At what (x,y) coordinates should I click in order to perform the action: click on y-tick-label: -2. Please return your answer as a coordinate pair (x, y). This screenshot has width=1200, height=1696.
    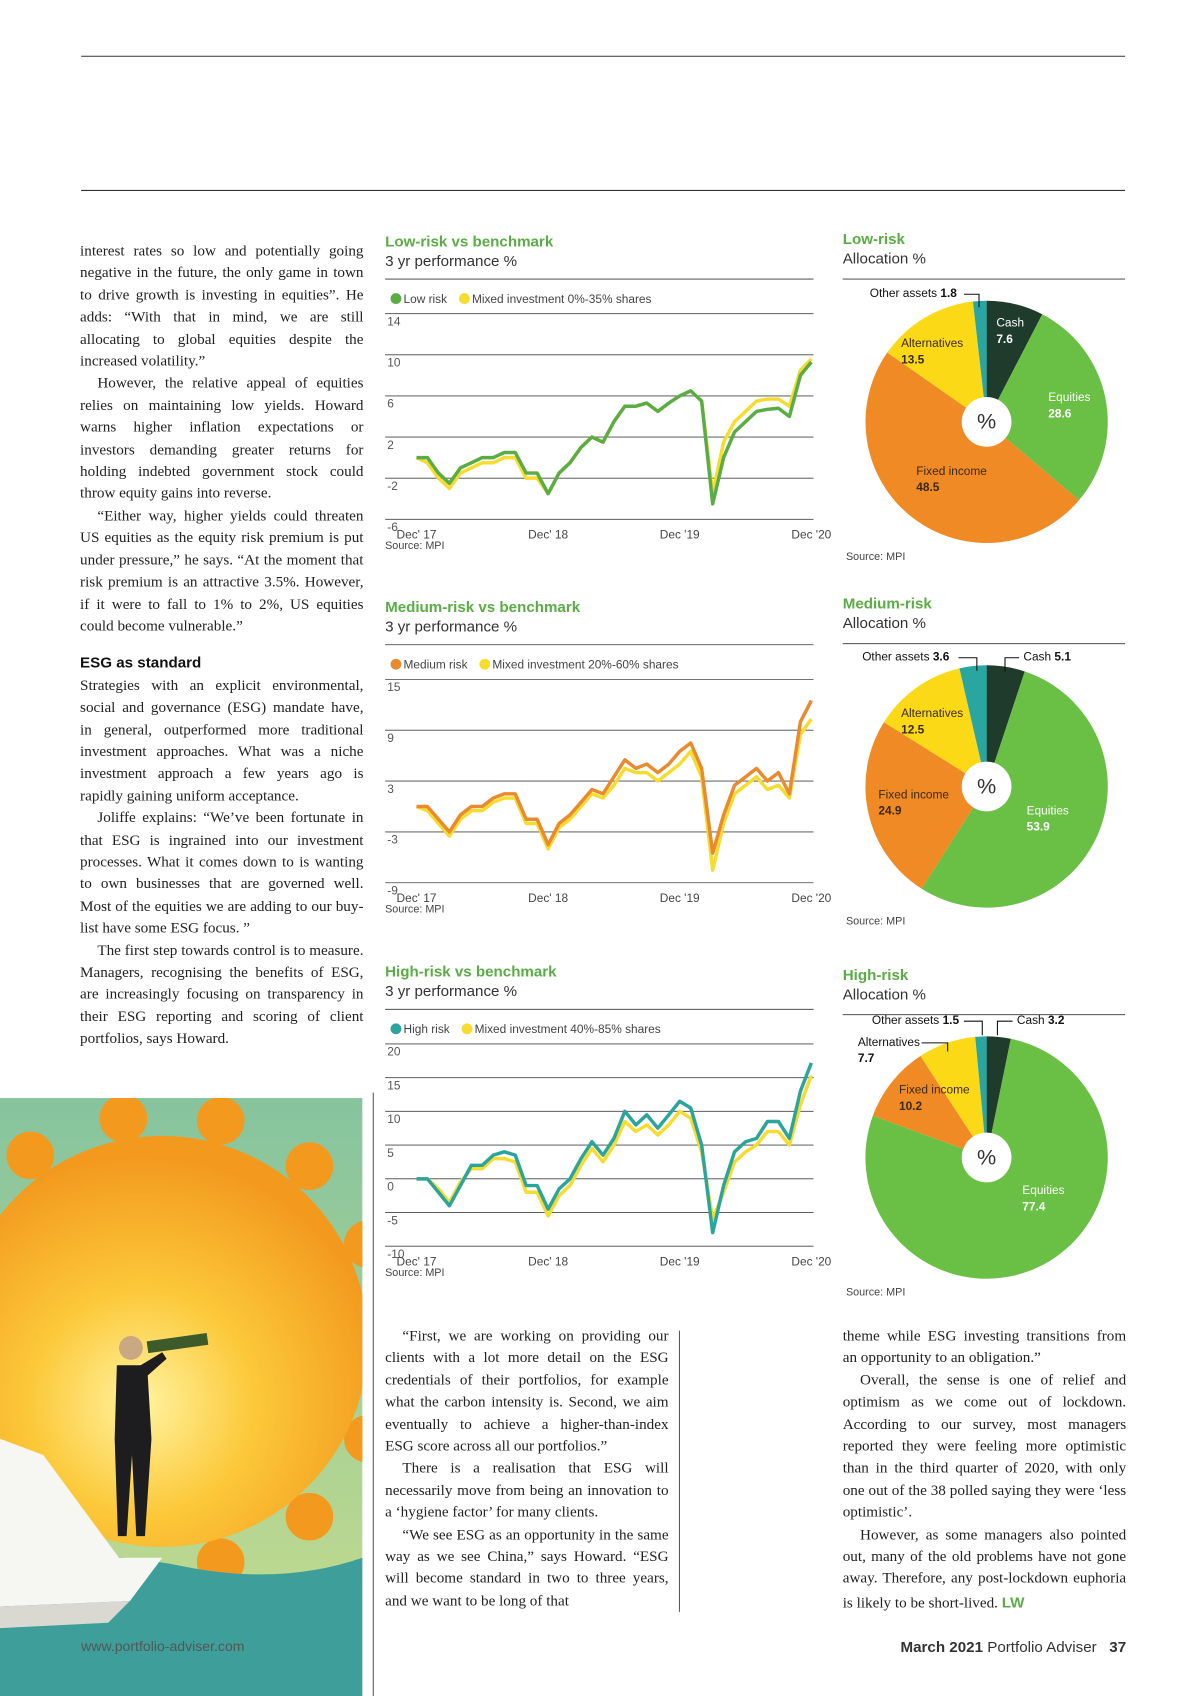
    Looking at the image, I should click on (392, 486).